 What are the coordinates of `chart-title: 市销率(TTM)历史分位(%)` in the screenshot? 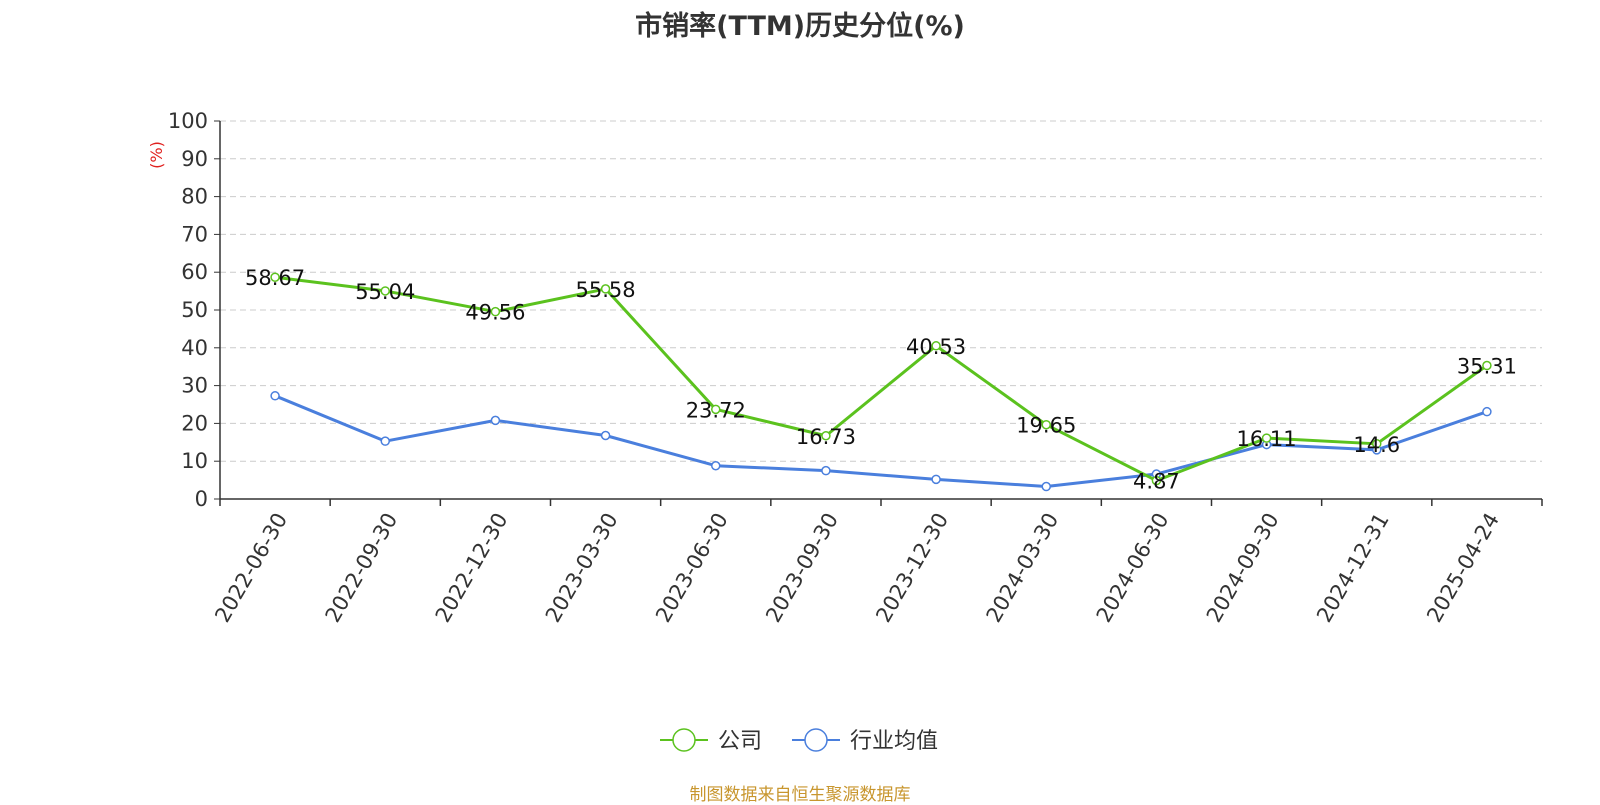 It's located at (800, 26).